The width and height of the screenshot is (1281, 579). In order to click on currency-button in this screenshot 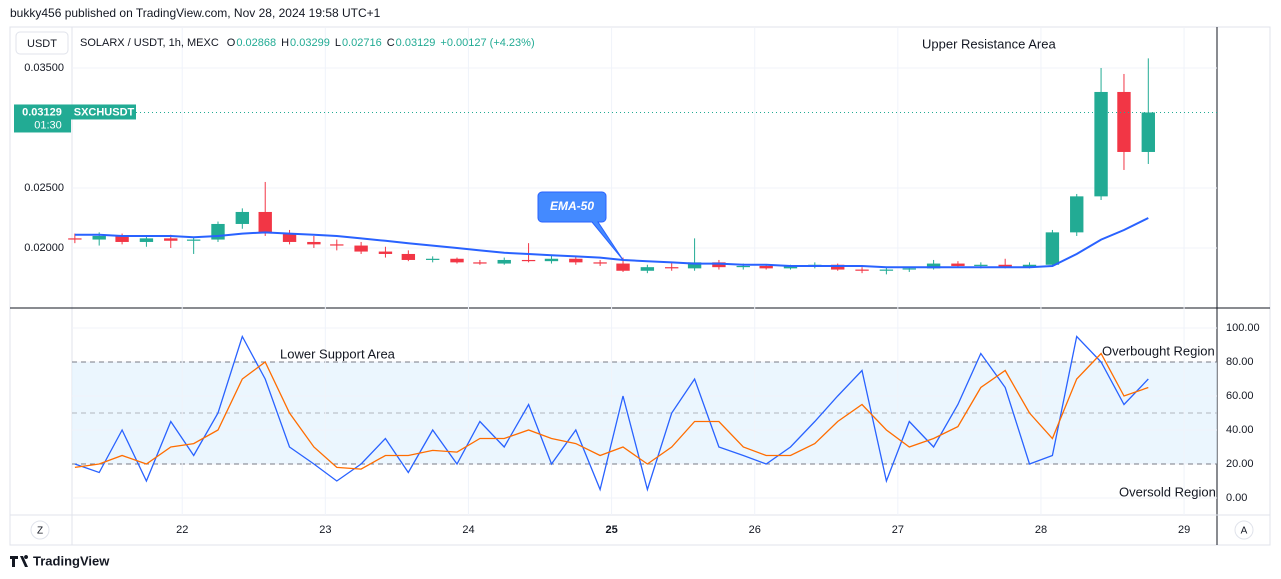, I will do `click(42, 43)`.